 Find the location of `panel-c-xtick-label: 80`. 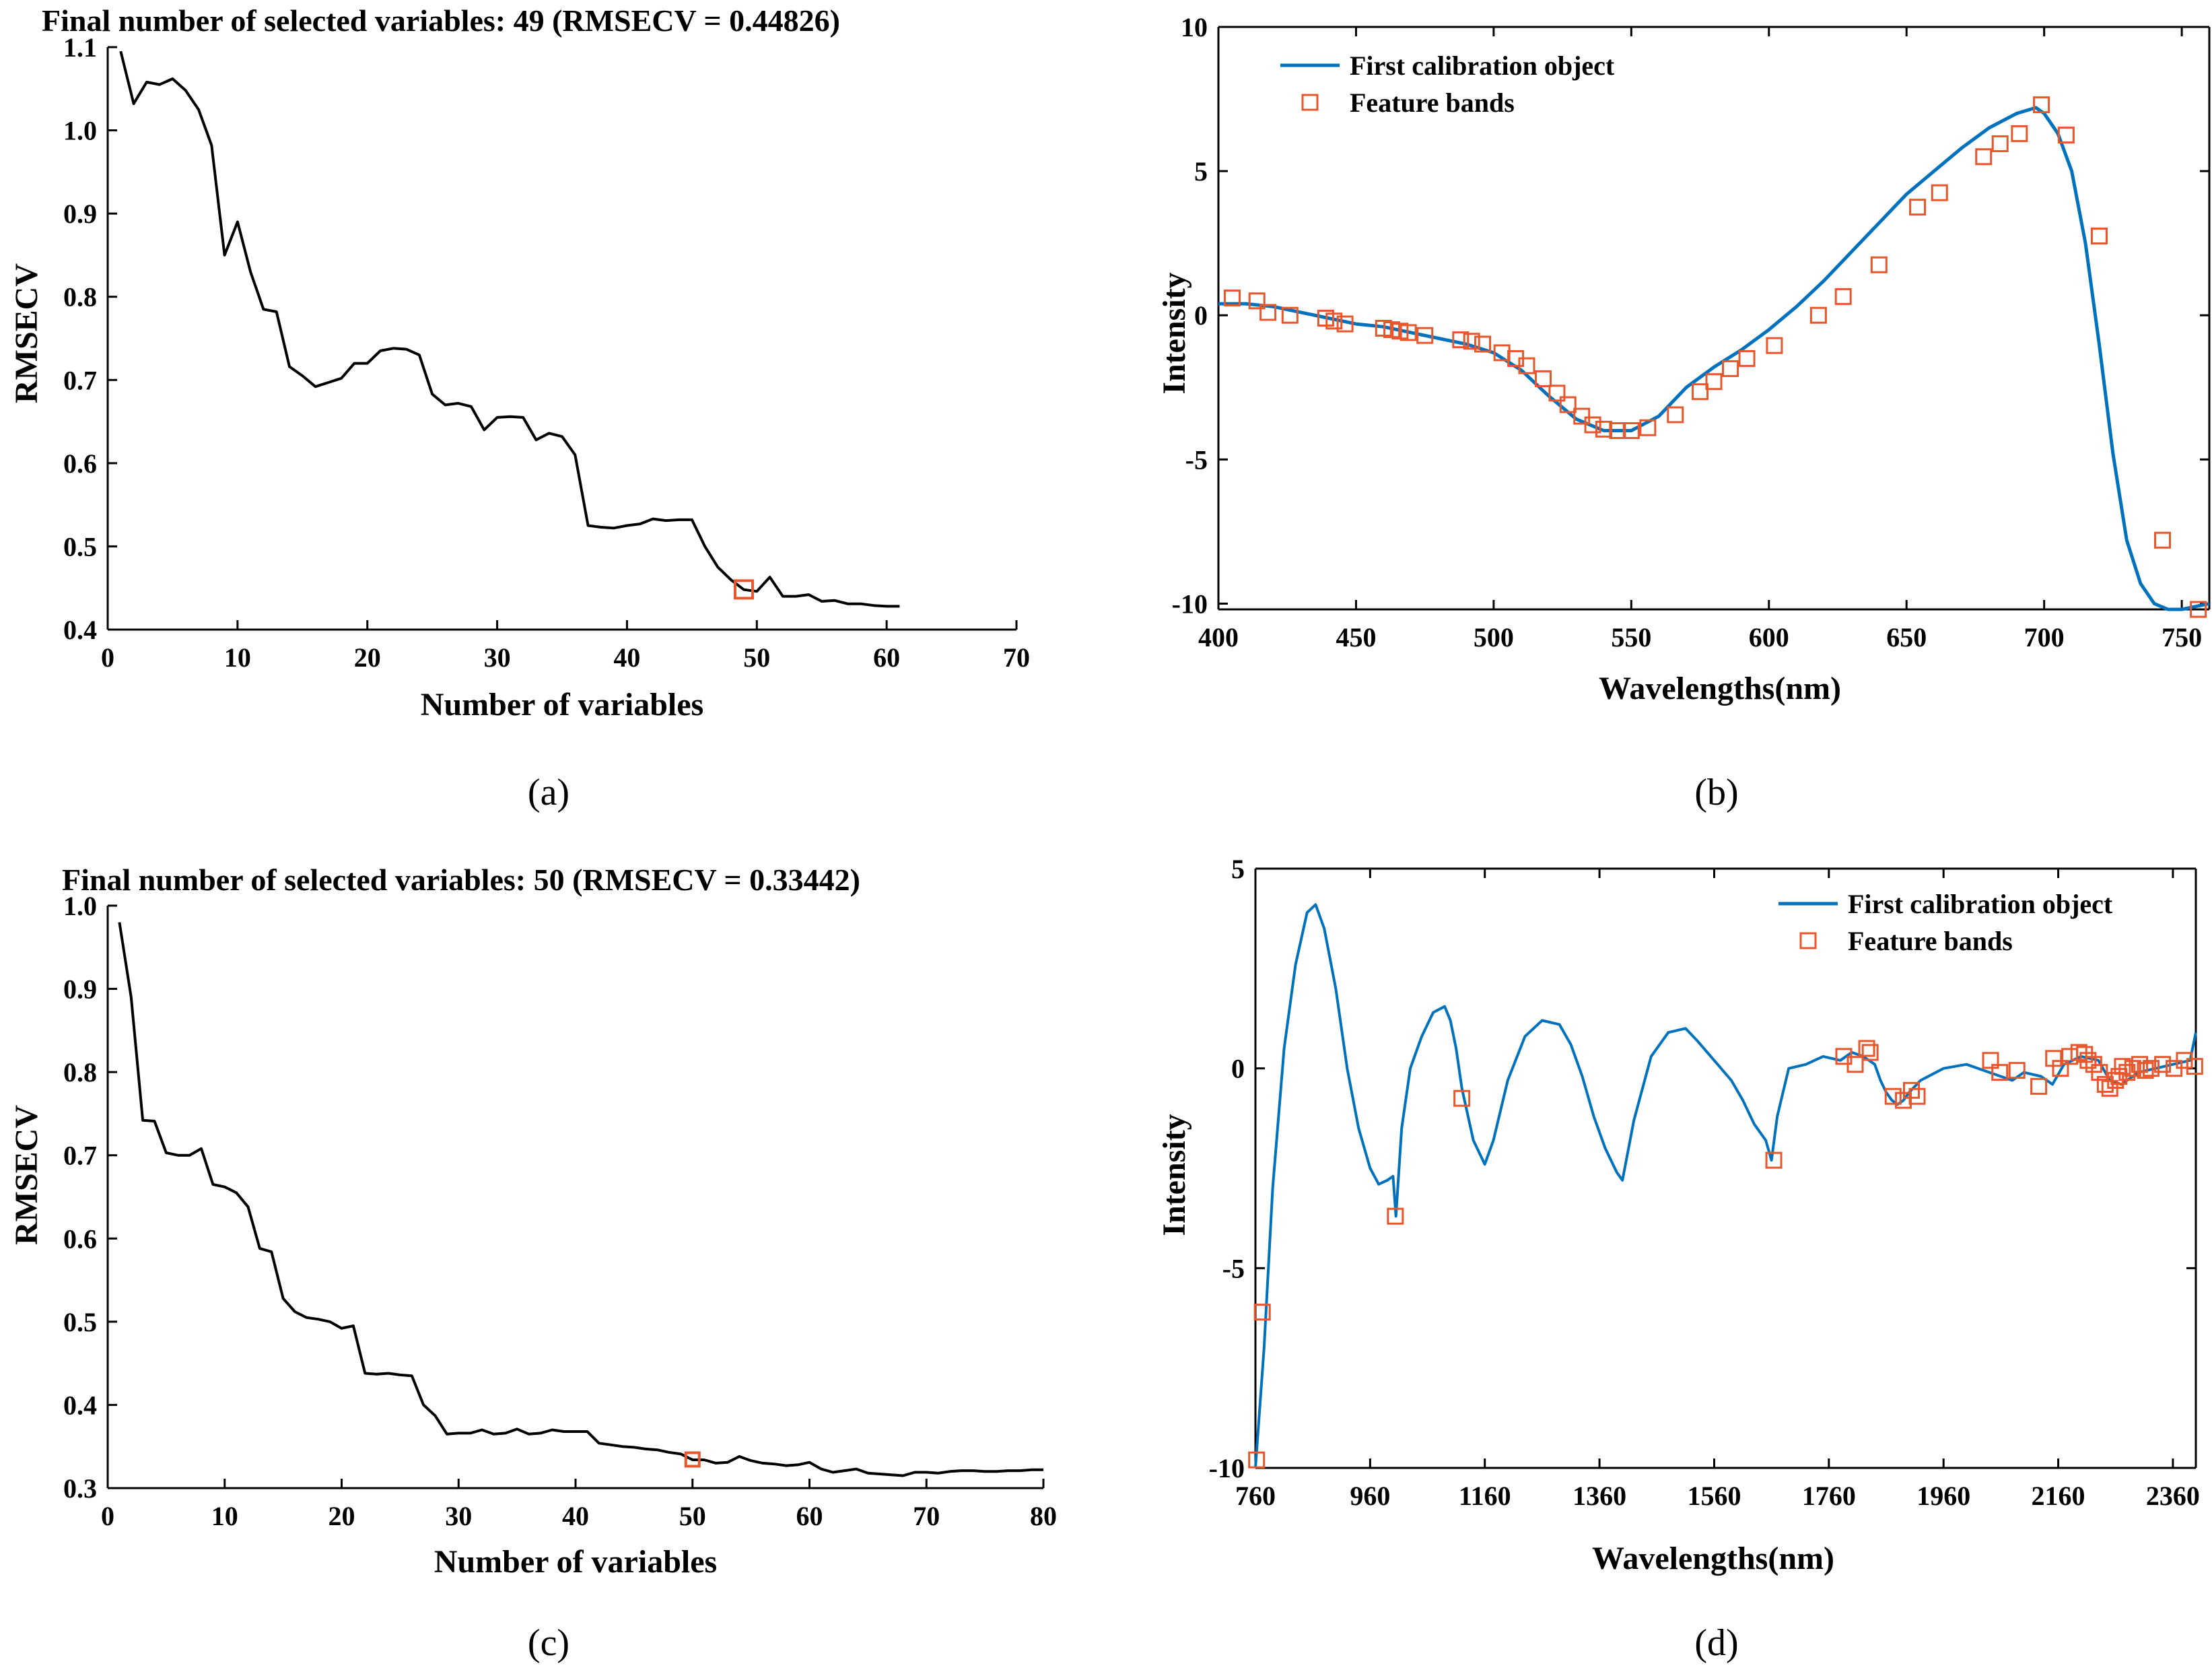

panel-c-xtick-label: 80 is located at coordinates (1043, 1516).